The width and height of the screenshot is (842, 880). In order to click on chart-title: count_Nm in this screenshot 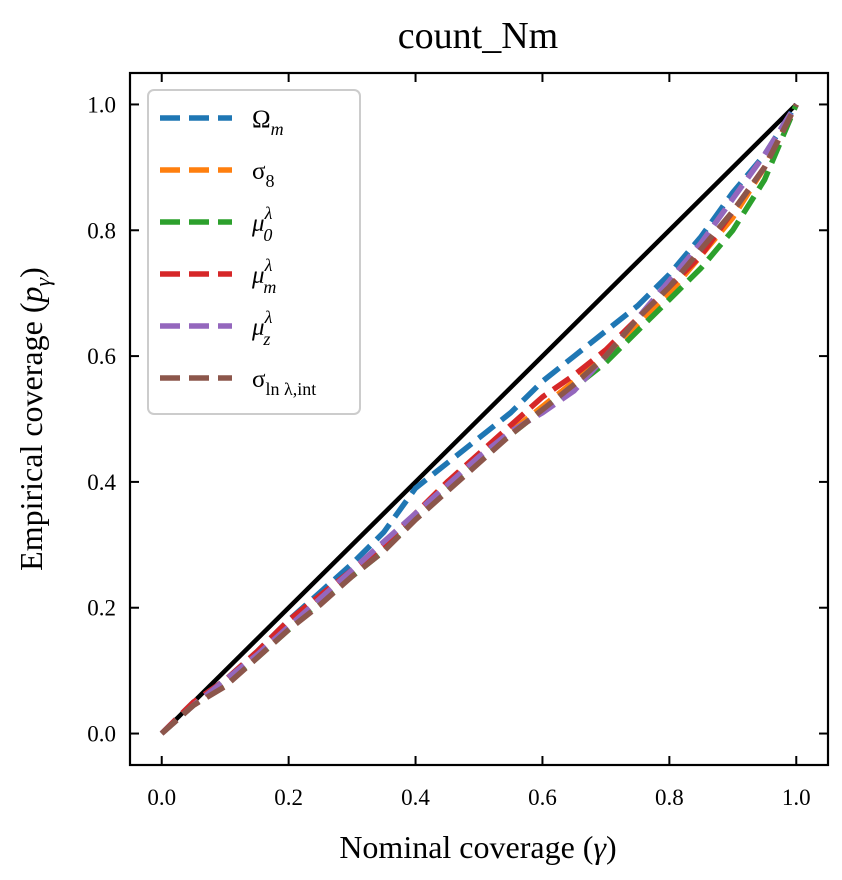, I will do `click(478, 36)`.